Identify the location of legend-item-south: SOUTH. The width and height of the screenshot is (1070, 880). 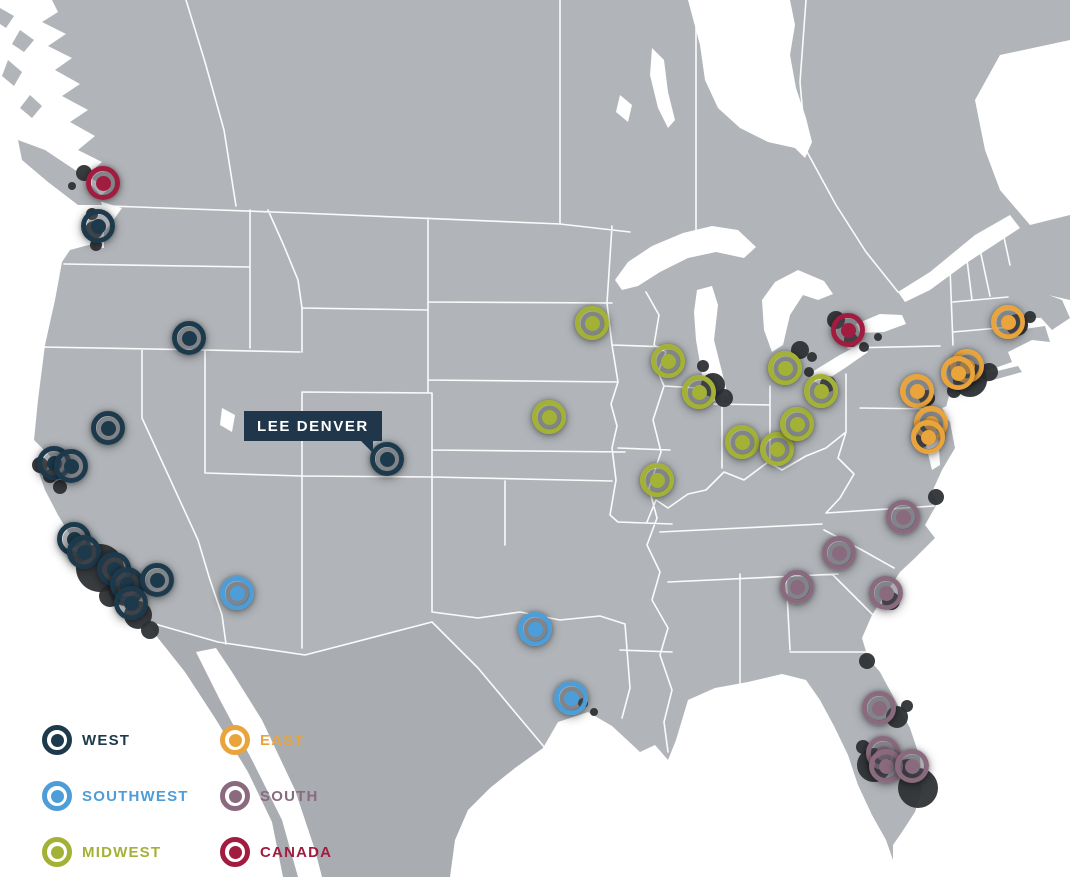
(309, 796).